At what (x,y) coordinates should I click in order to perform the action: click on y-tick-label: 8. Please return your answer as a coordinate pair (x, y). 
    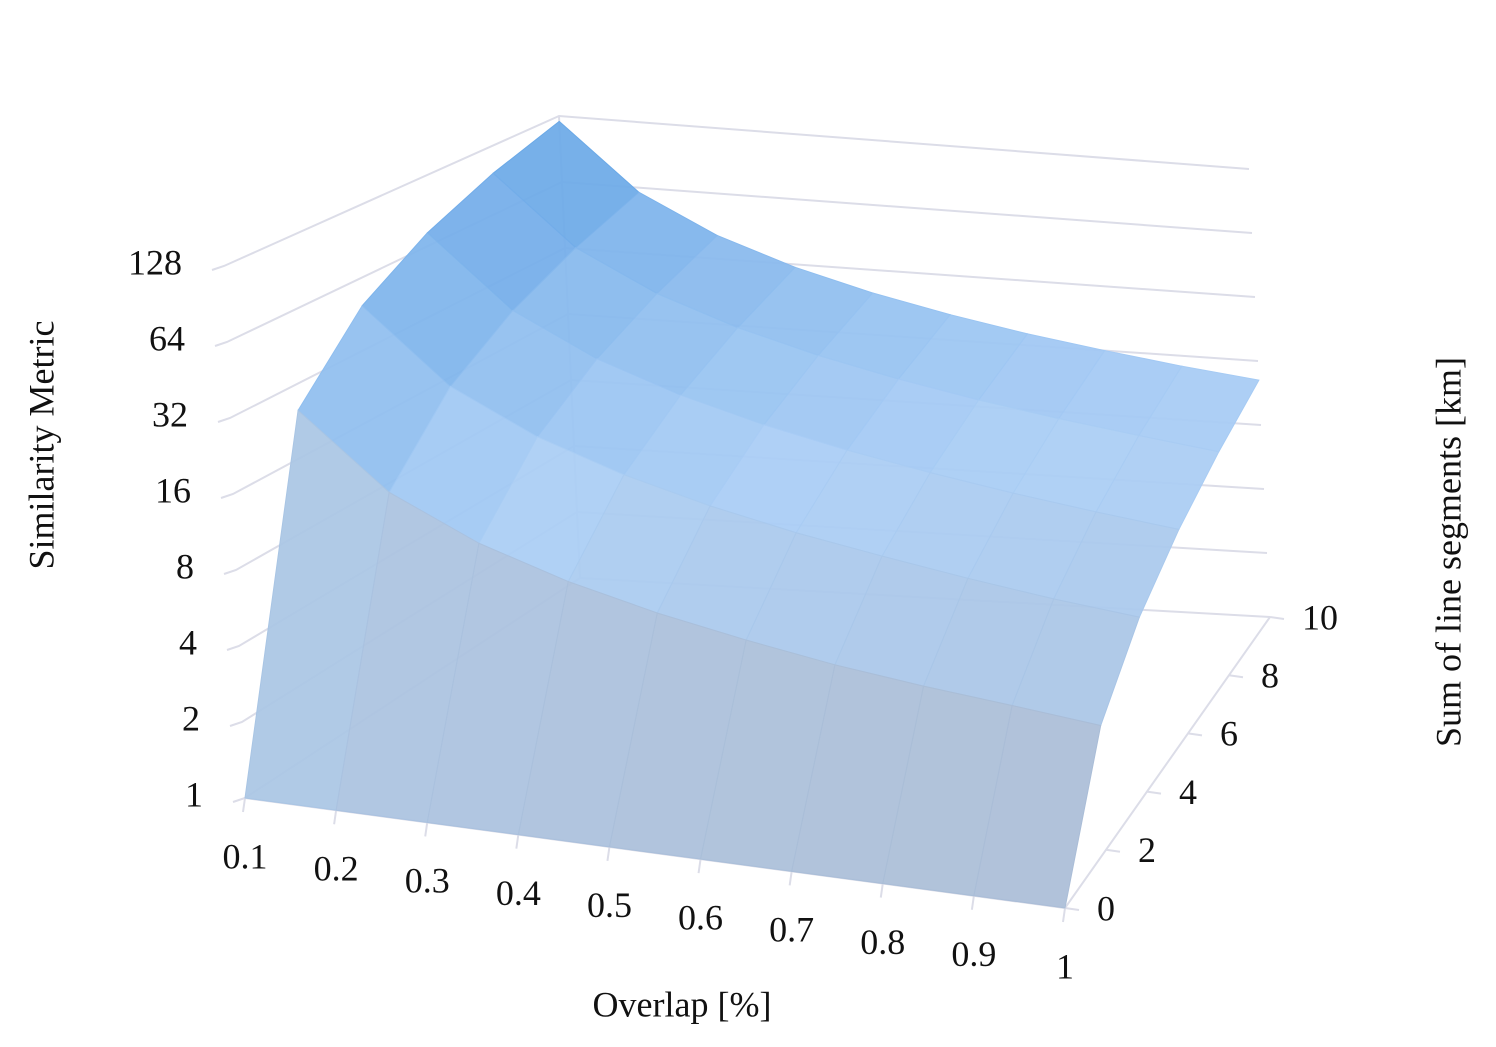
    Looking at the image, I should click on (1270, 675).